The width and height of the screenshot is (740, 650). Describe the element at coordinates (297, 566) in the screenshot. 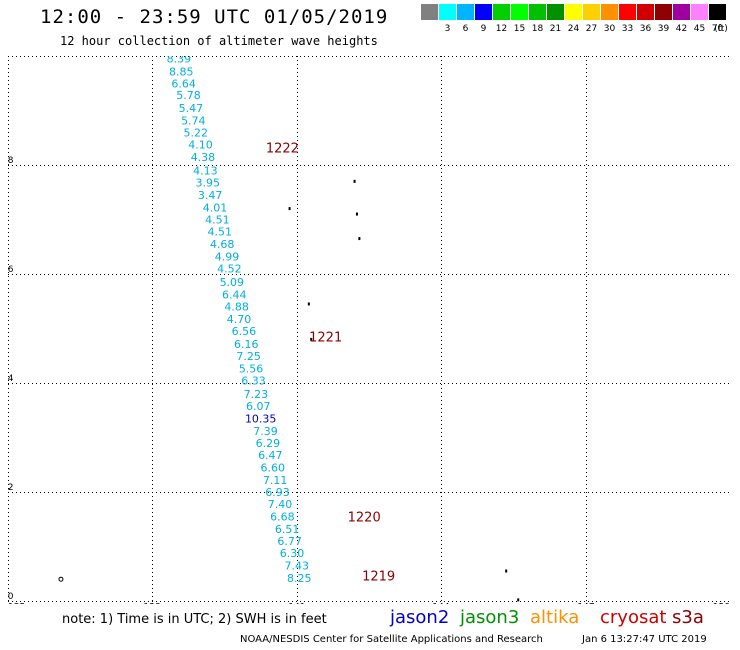

I see `wave-height-value: 7.43` at that location.